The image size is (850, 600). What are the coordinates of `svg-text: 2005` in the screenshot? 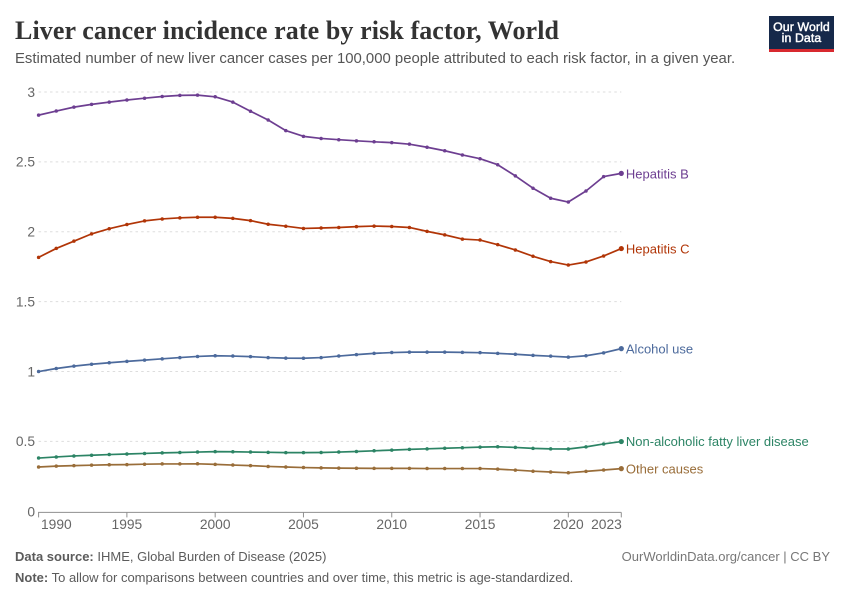 It's located at (303, 524).